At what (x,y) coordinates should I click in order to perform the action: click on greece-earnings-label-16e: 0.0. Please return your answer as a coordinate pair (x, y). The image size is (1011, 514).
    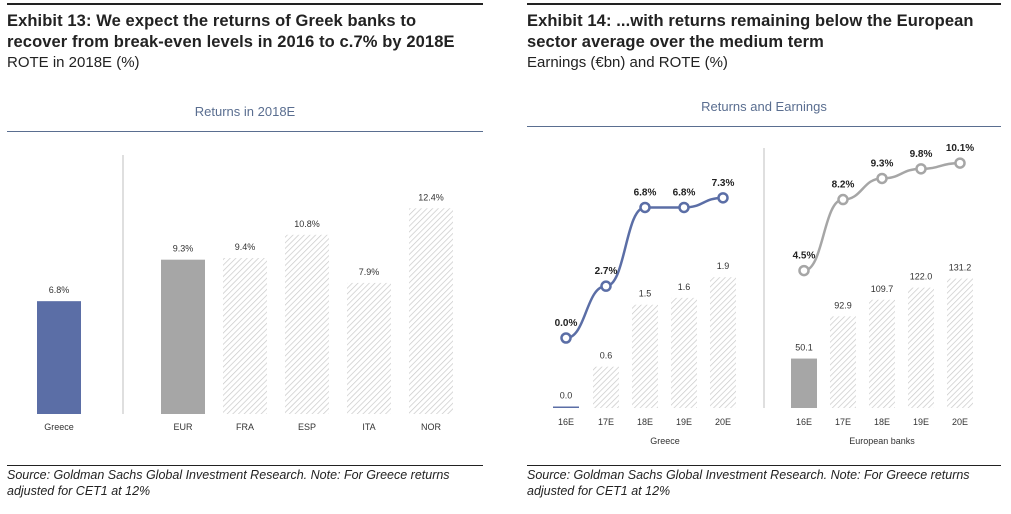
    Looking at the image, I should click on (566, 396).